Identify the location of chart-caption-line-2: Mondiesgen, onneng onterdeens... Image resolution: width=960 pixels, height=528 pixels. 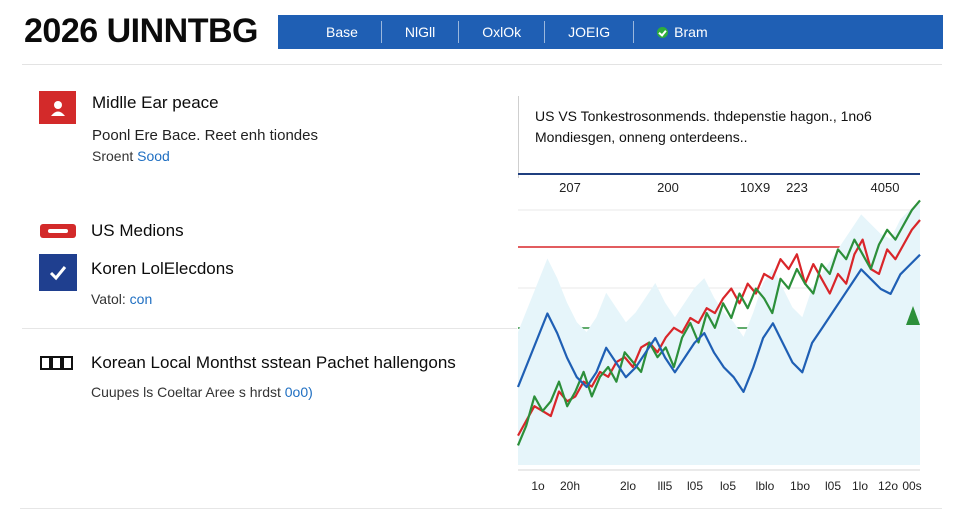
(641, 137).